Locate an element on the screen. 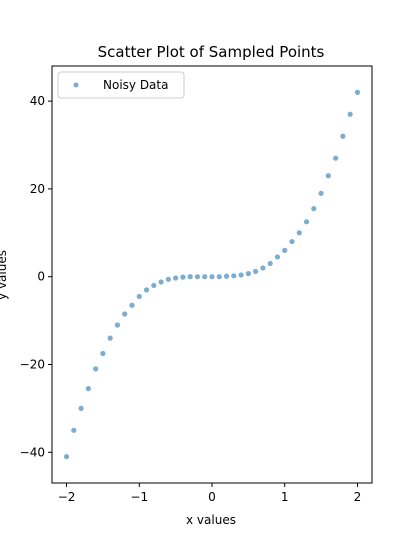 The width and height of the screenshot is (412, 543). y-tick-label: 40 is located at coordinates (37, 101).